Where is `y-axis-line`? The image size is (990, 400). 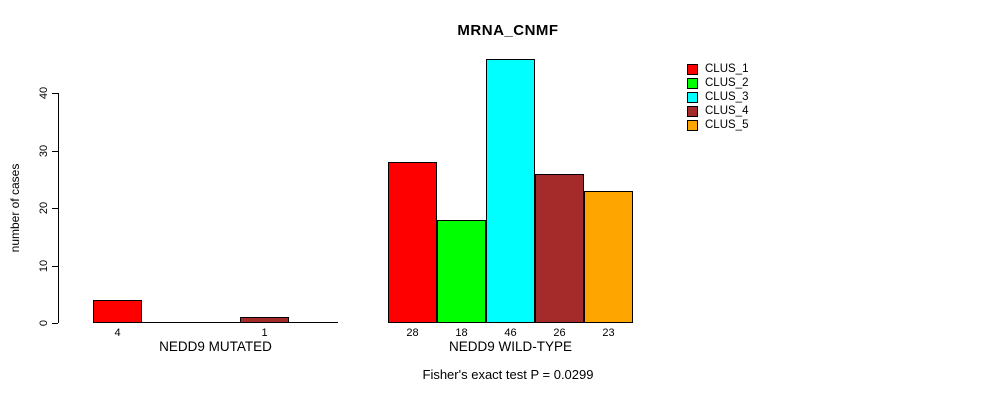
y-axis-line is located at coordinates (58, 208).